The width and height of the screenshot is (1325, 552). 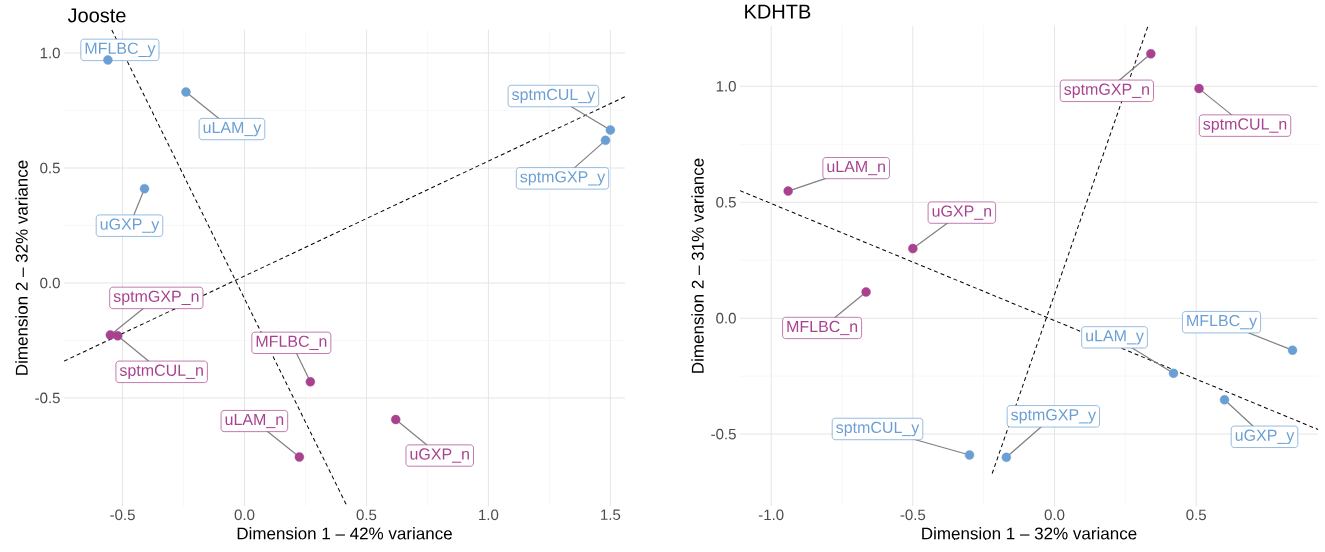 What do you see at coordinates (697, 265) in the screenshot?
I see `y-axis-title: Dimension 2 – 31% variance` at bounding box center [697, 265].